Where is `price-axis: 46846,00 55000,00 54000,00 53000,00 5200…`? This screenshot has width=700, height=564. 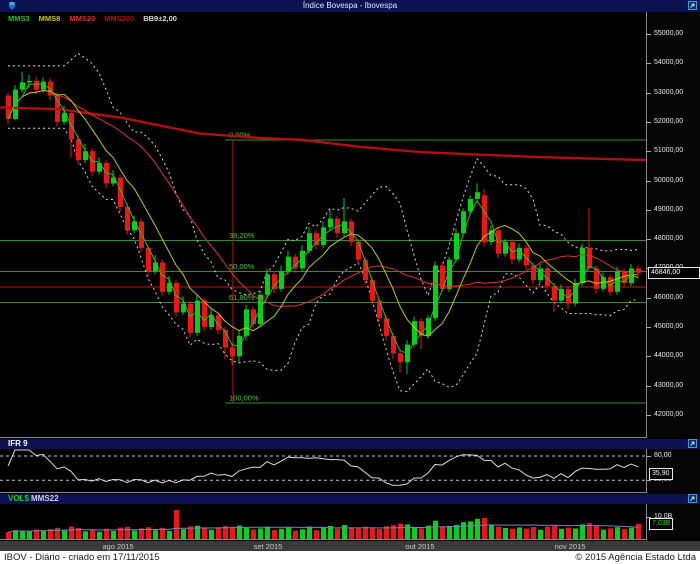 price-axis: 46846,00 55000,00 54000,00 53000,00 5200… is located at coordinates (673, 225).